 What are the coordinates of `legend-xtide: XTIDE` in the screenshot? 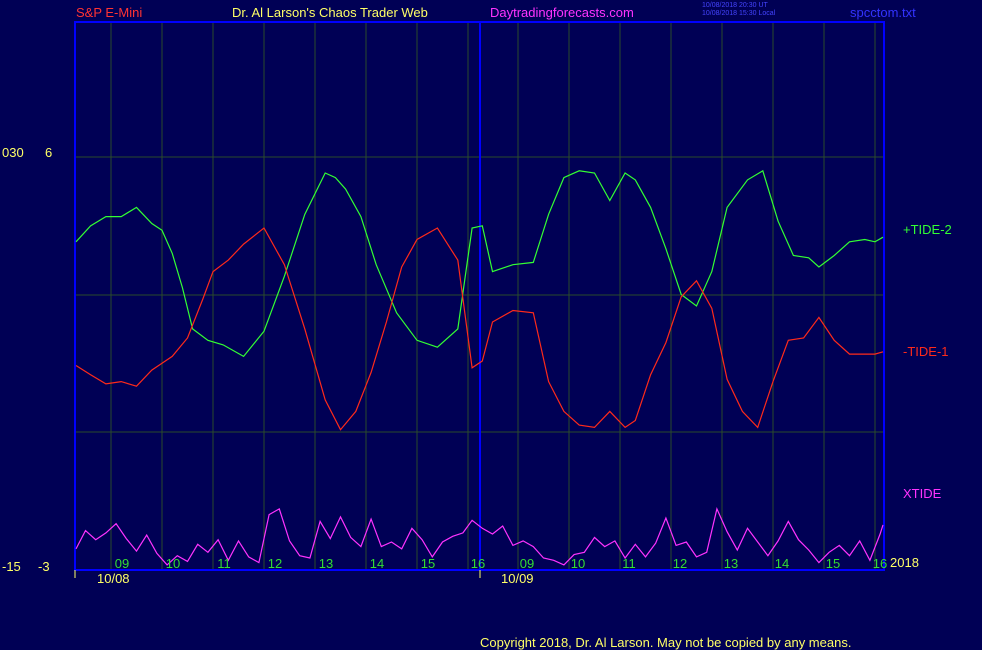 It's located at (922, 493).